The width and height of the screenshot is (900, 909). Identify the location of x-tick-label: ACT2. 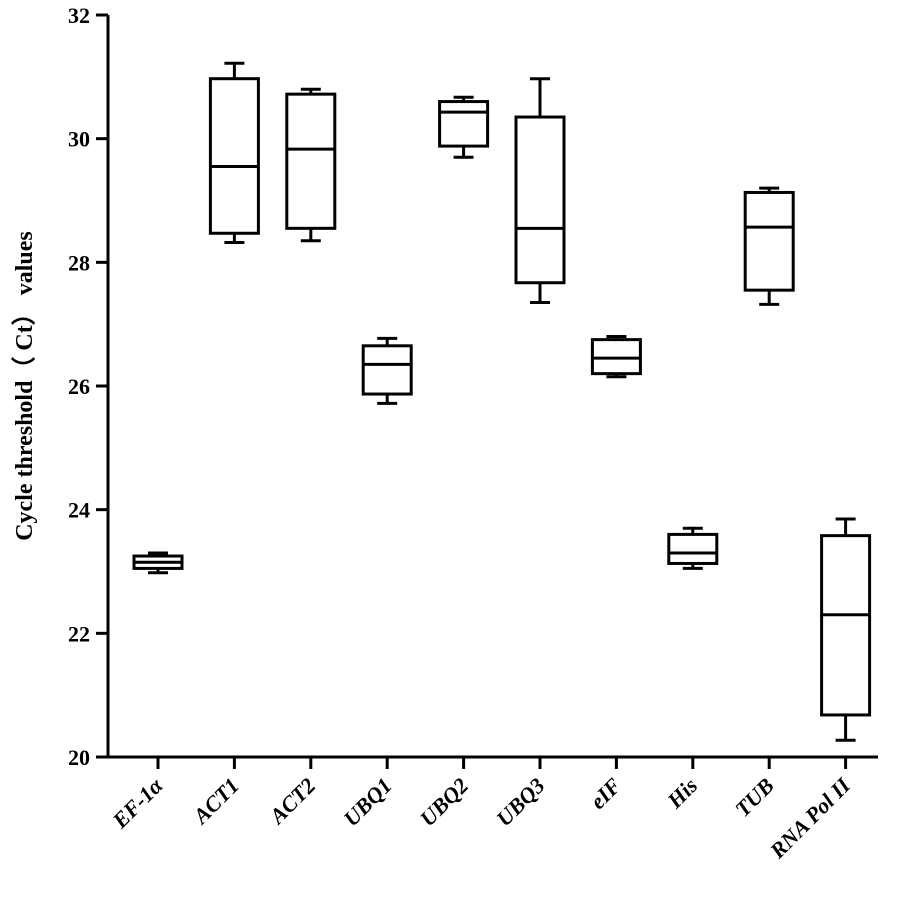
(291, 801).